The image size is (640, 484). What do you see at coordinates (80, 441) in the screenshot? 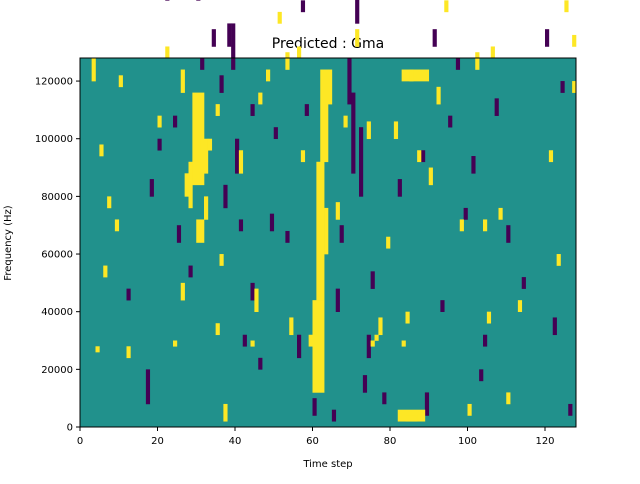
I see `x-tick-label: 0` at bounding box center [80, 441].